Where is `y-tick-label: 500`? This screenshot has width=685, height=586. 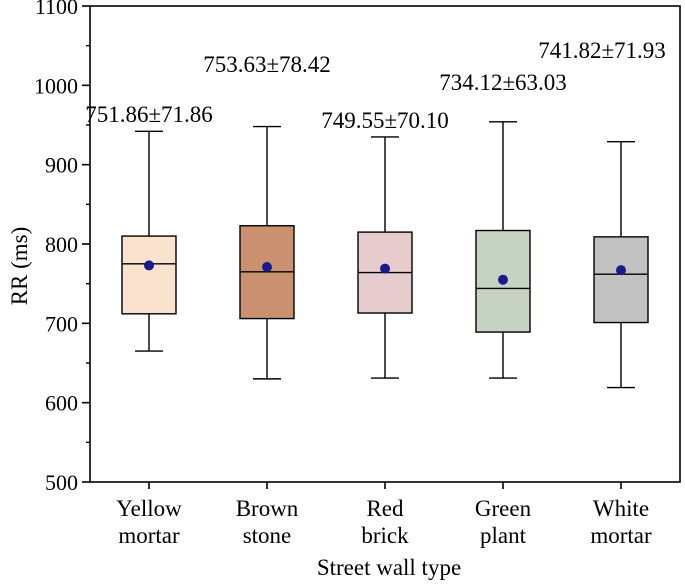 y-tick-label: 500 is located at coordinates (61, 482).